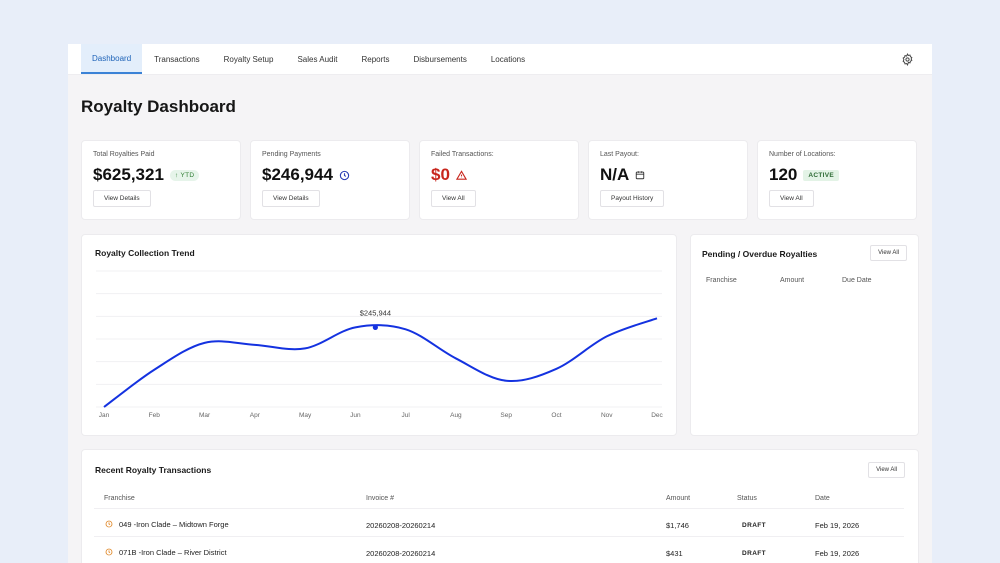 The image size is (1000, 563). What do you see at coordinates (158, 106) in the screenshot?
I see `page-title: Royalty Dashboard` at bounding box center [158, 106].